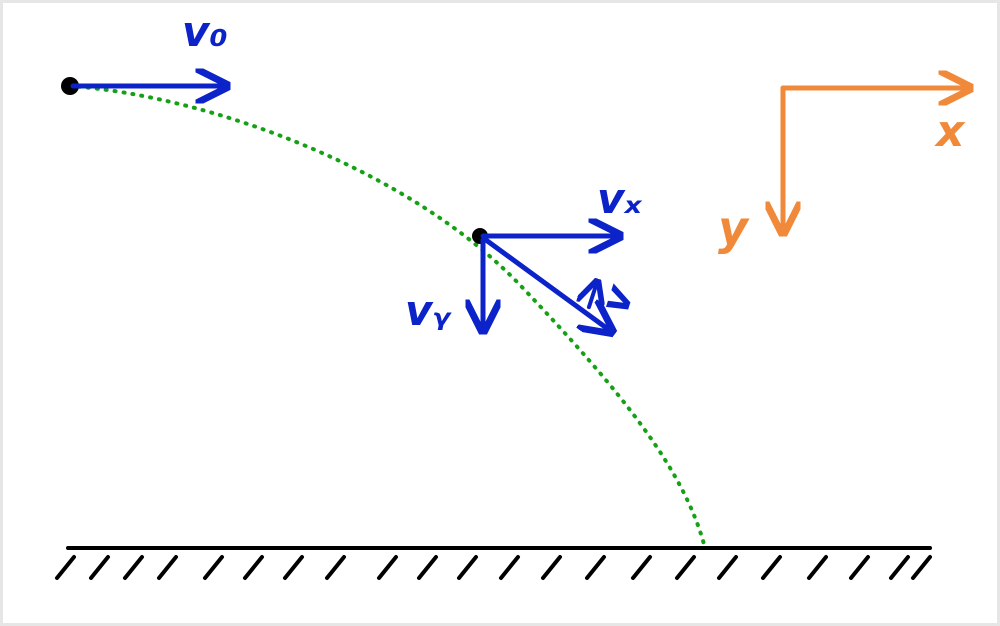 The image size is (1000, 626). What do you see at coordinates (428, 310) in the screenshot?
I see `velocity-y-label: vᵧ` at bounding box center [428, 310].